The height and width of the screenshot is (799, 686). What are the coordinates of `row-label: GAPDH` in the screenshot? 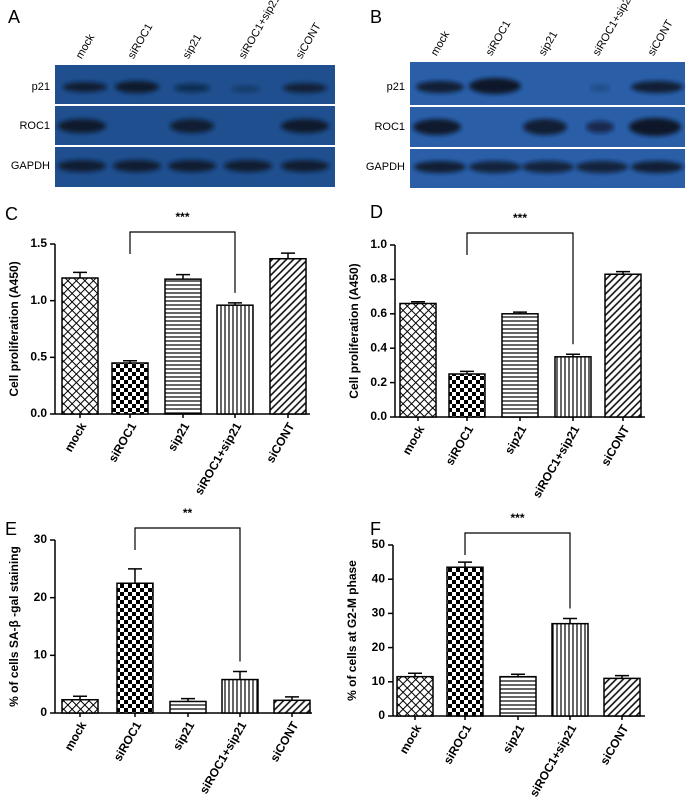 It's located at (385, 167).